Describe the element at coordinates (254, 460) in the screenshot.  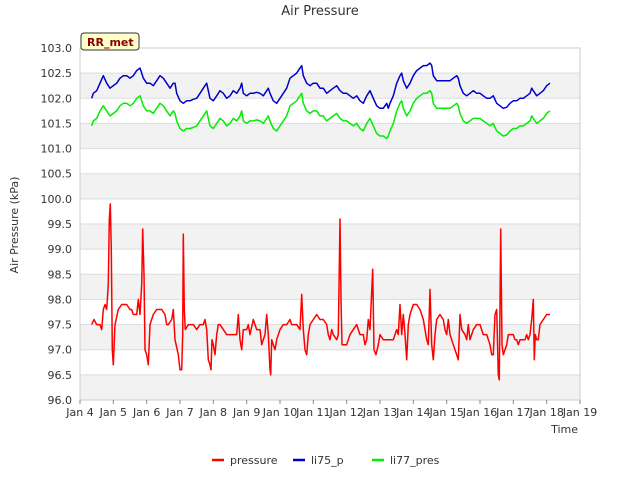
I see `legend-label: pressure` at that location.